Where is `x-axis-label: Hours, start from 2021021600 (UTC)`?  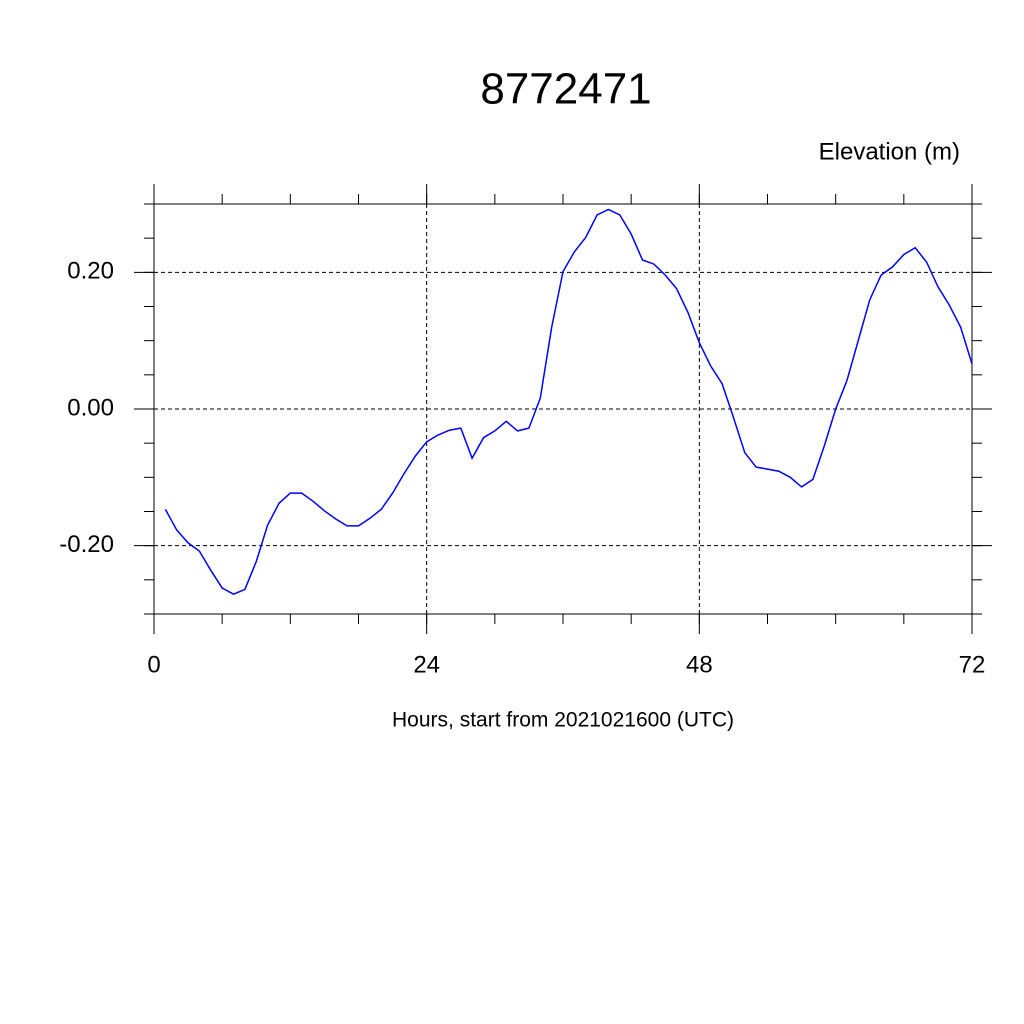
x-axis-label: Hours, start from 2021021600 (UTC) is located at coordinates (563, 720).